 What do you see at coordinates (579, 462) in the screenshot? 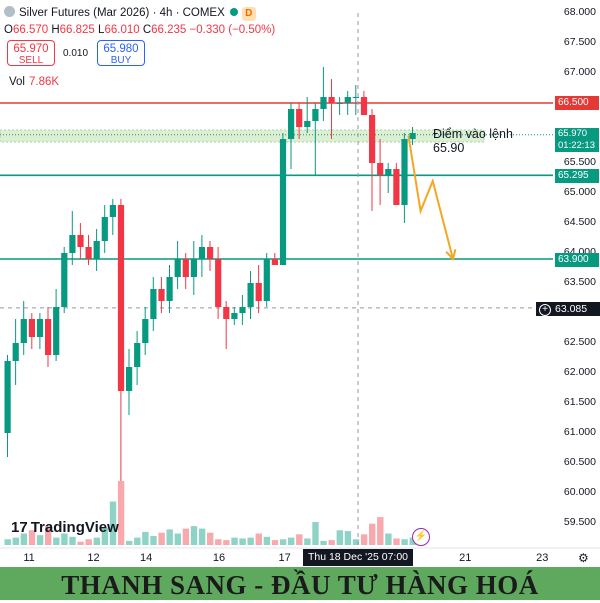
I see `price-tick-label: 60.500` at bounding box center [579, 462].